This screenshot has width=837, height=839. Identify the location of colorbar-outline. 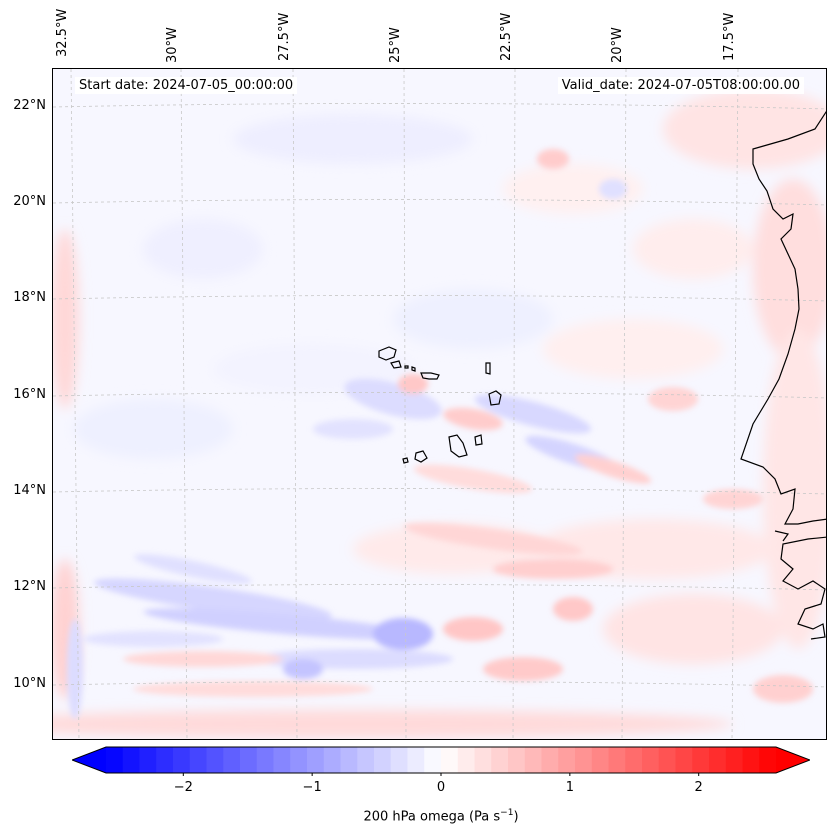
(441, 760).